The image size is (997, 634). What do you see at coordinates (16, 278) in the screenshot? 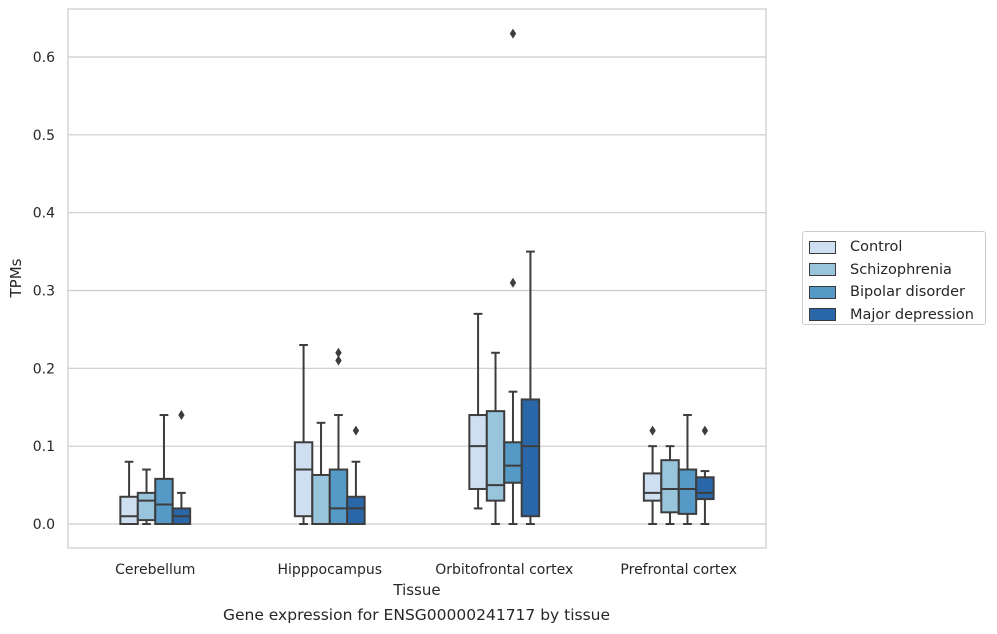
I see `y-axis-label: TPMs` at bounding box center [16, 278].